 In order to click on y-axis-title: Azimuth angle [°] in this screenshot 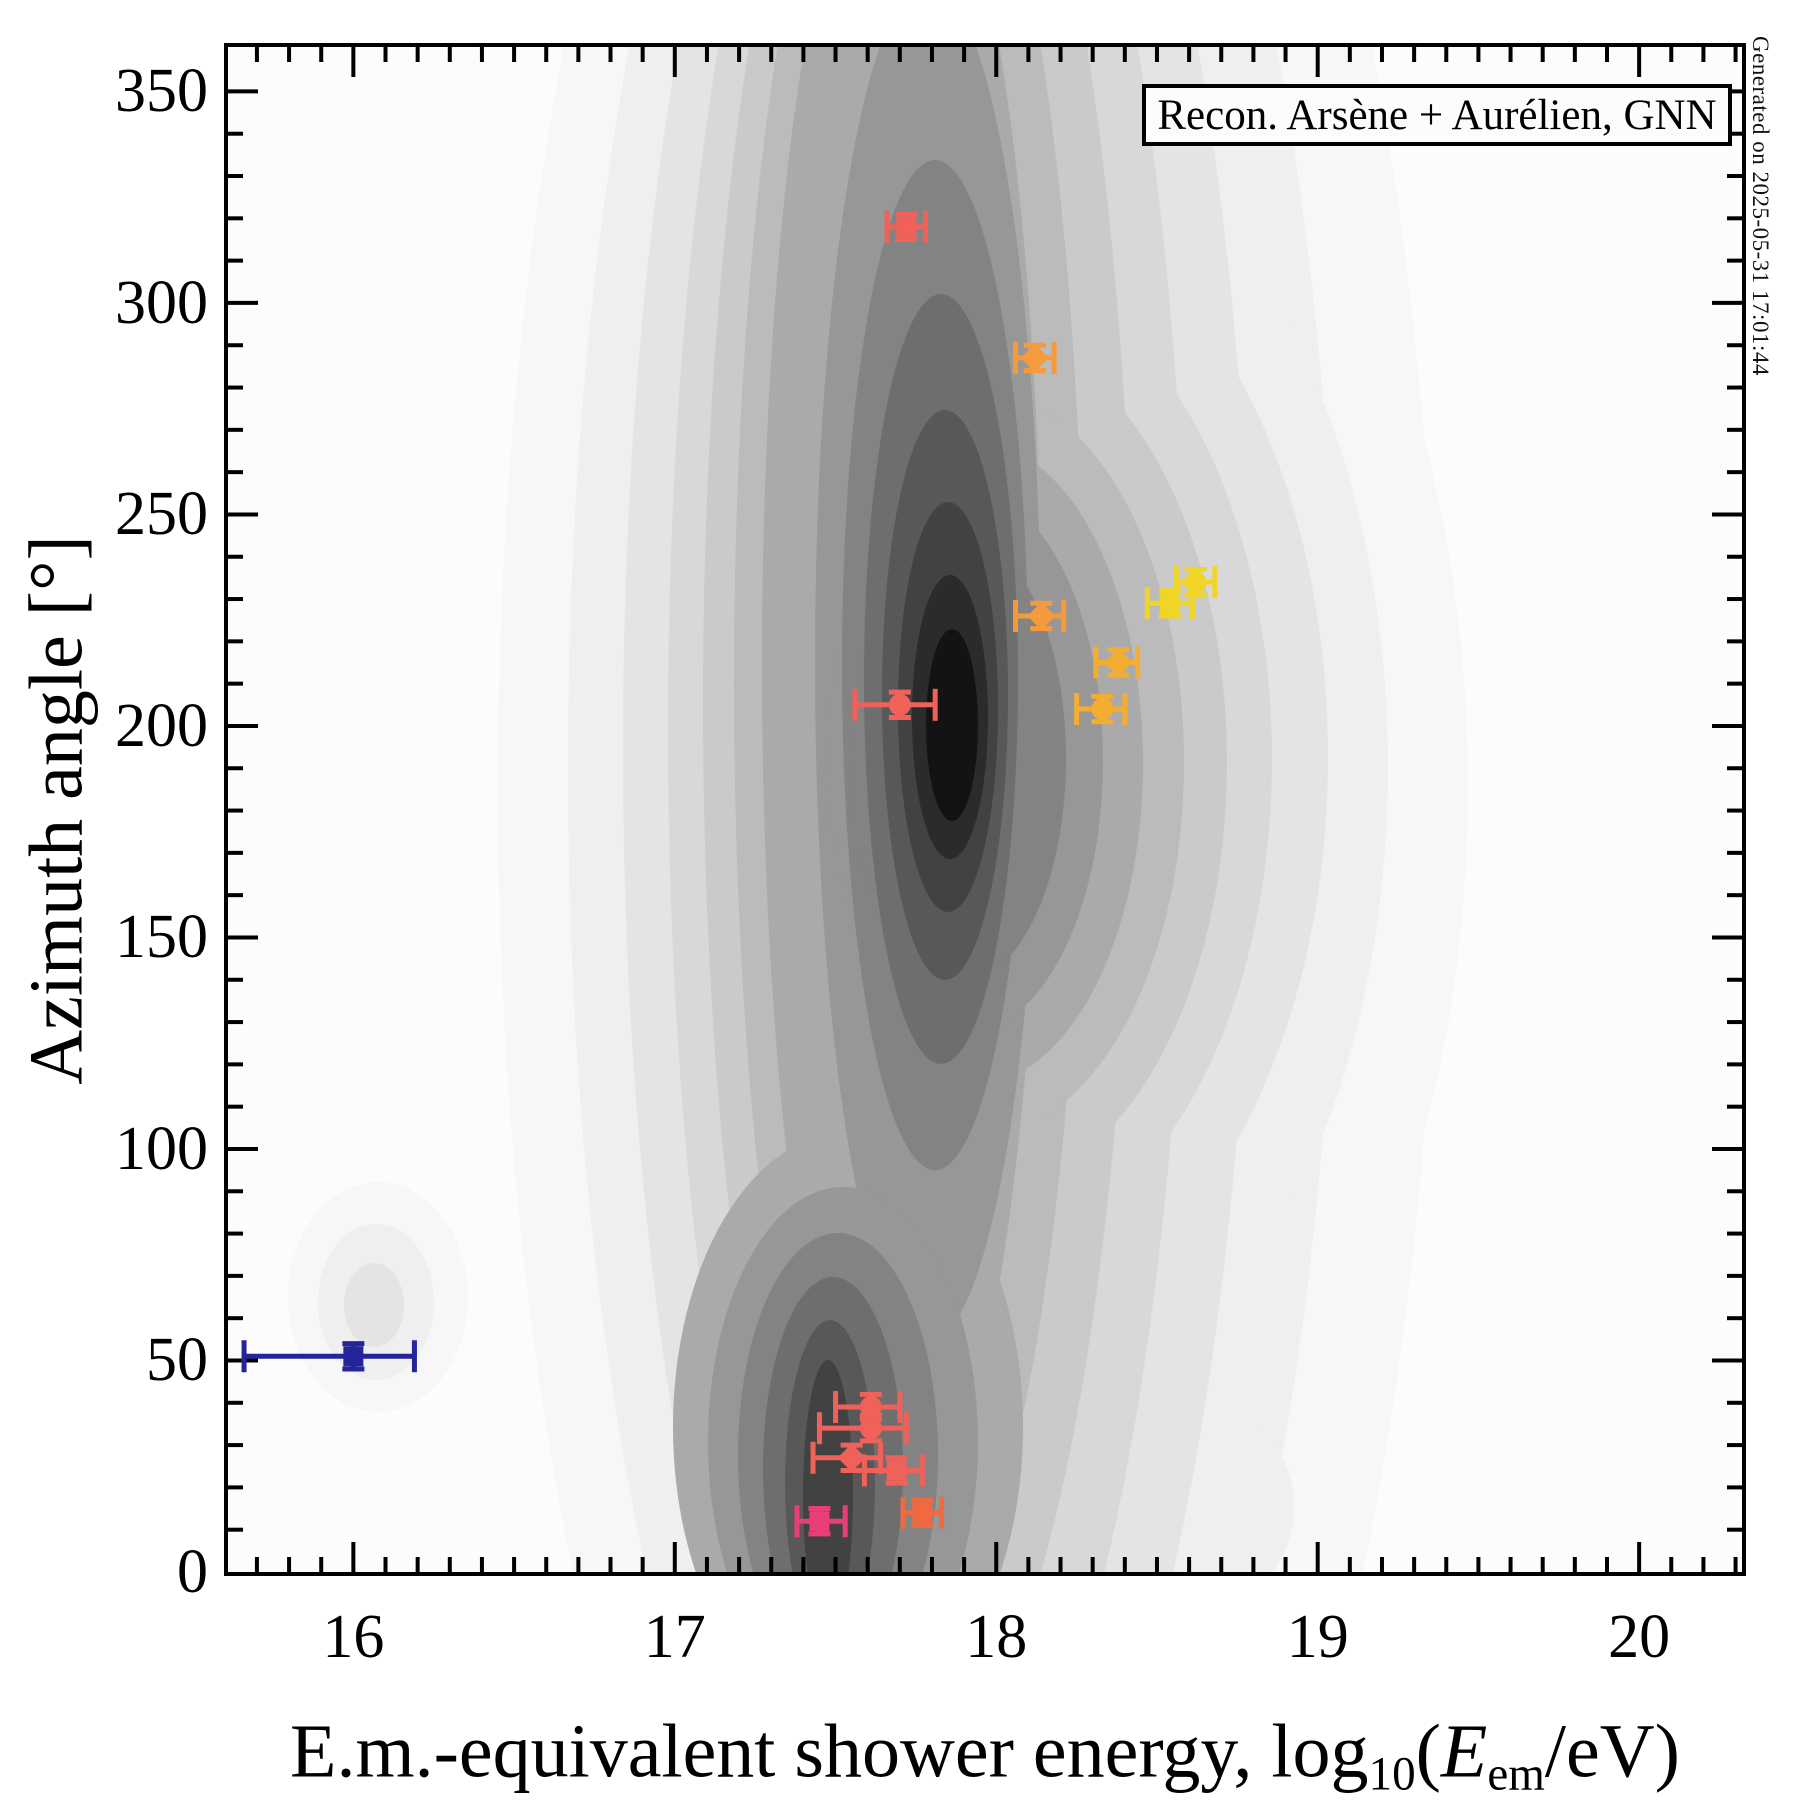, I will do `click(56, 810)`.